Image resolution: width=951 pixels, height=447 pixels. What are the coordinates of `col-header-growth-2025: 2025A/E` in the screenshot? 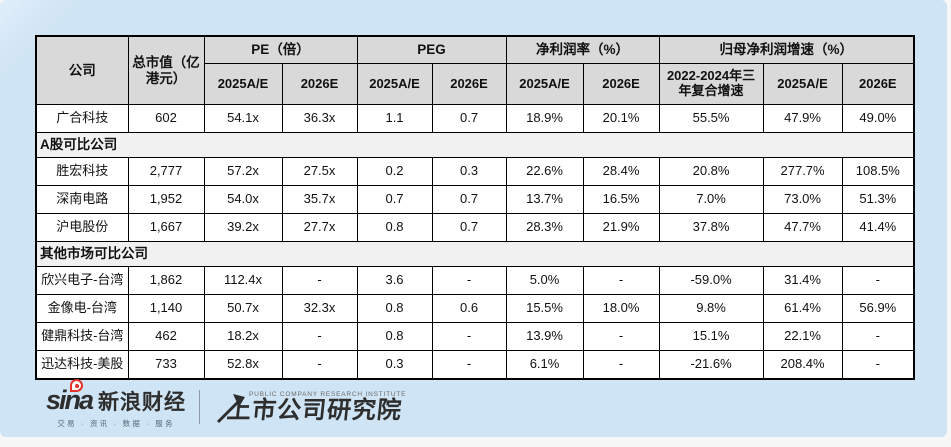 It's located at (802, 84).